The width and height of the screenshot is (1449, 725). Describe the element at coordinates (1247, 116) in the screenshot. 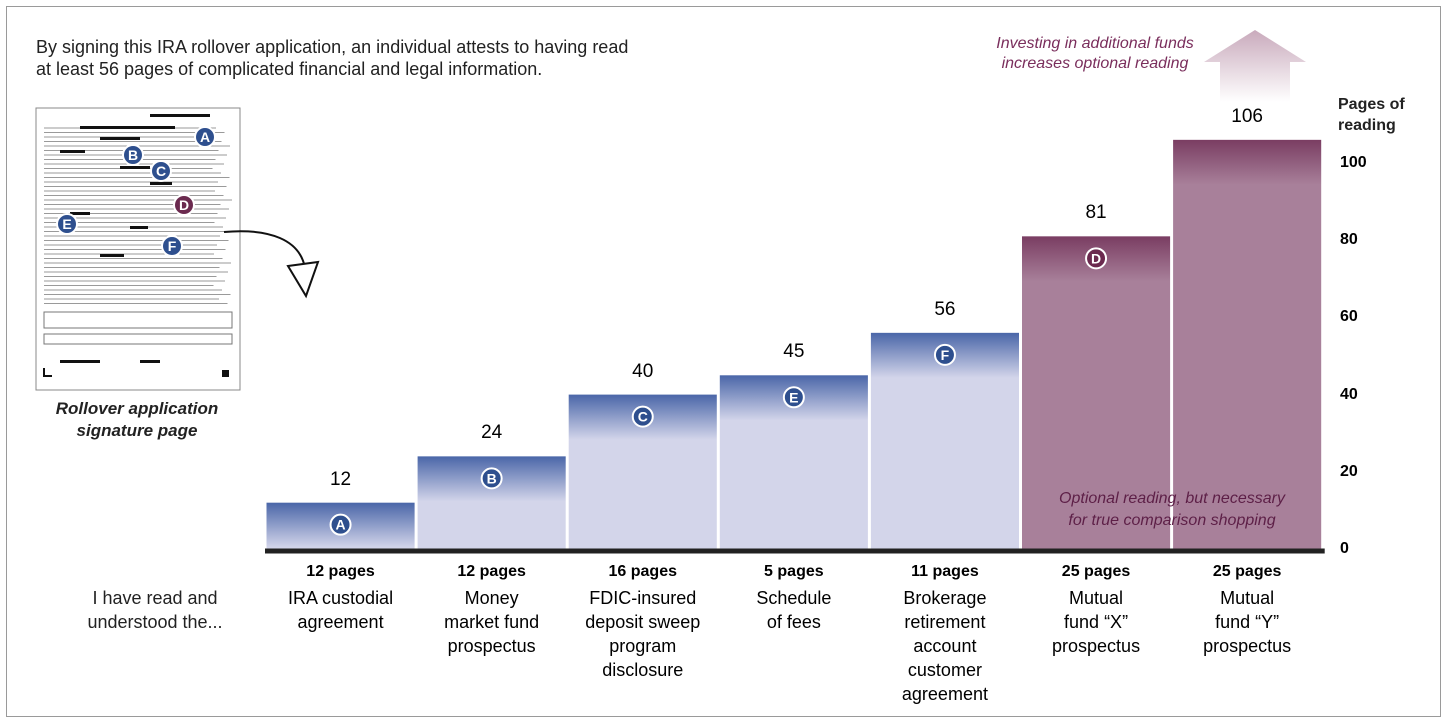

I see `value-label: 106` at that location.